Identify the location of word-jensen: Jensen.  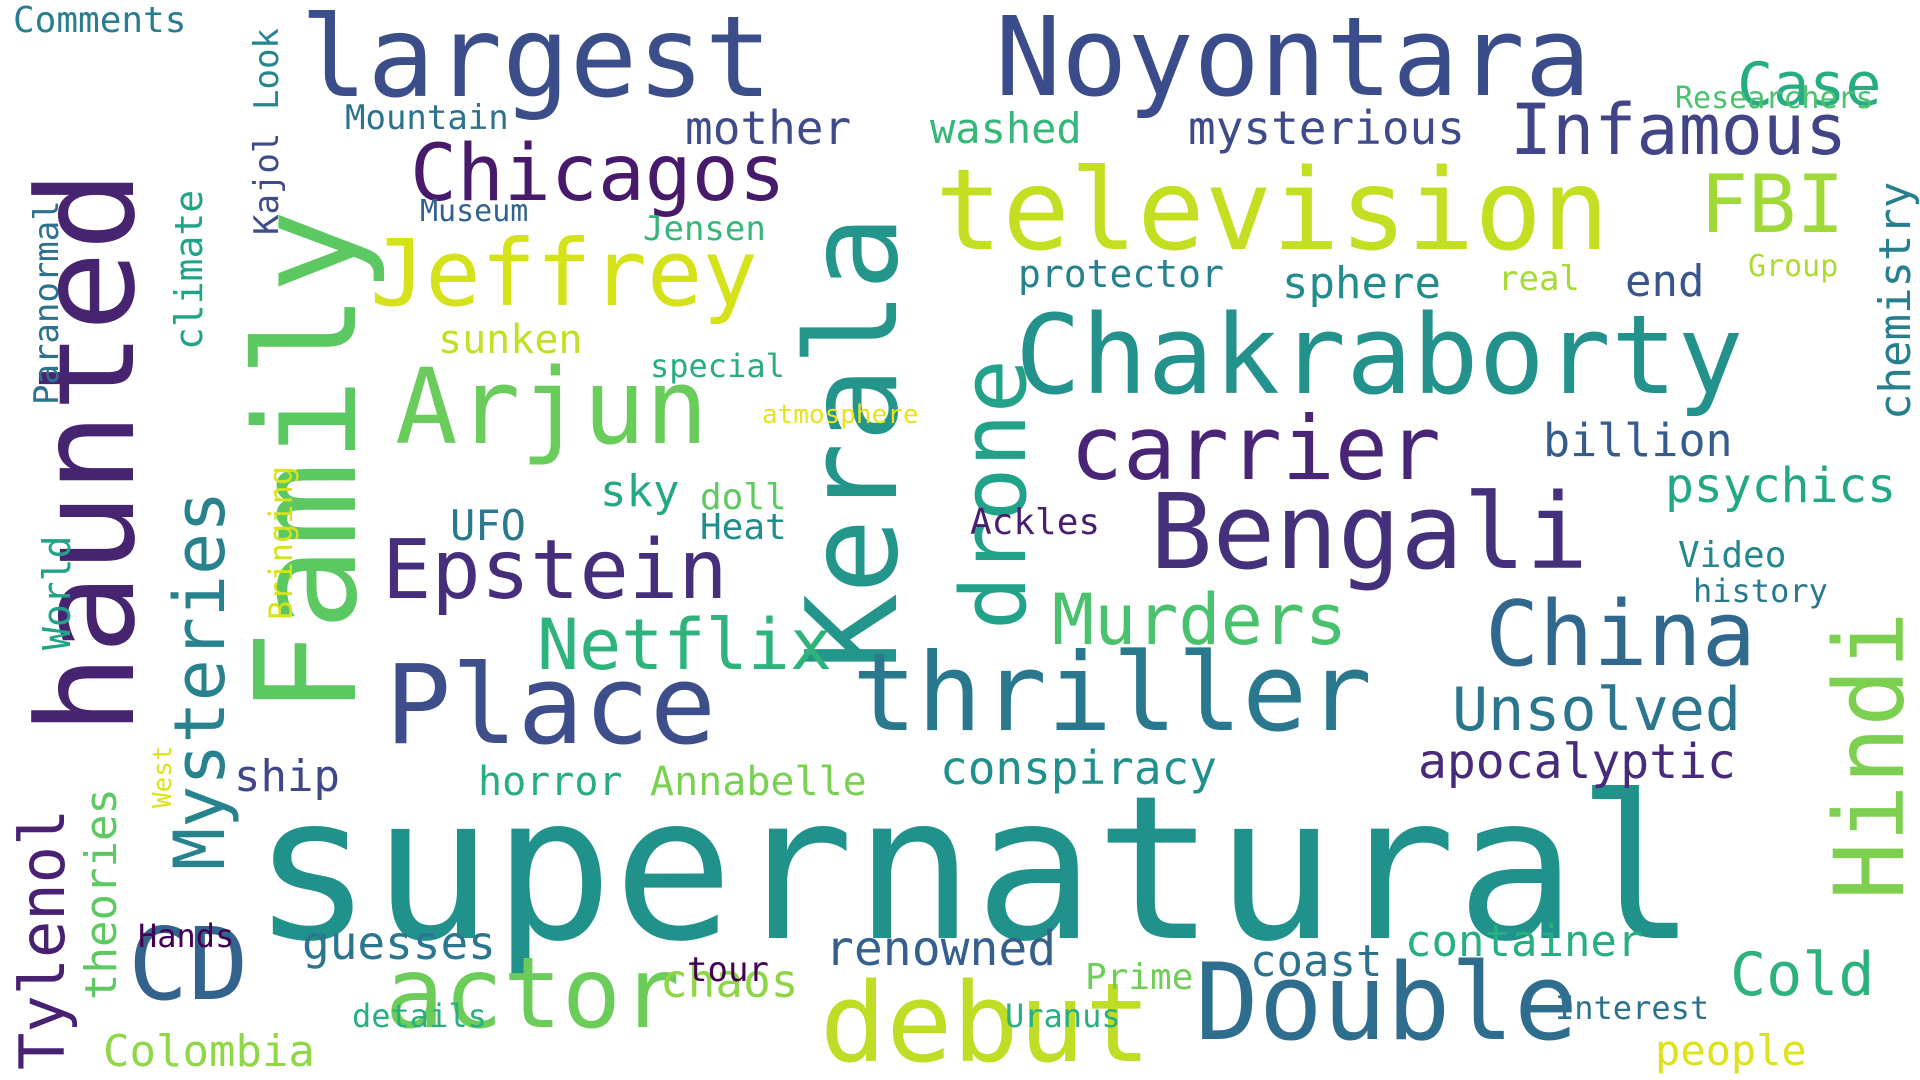
(704, 229).